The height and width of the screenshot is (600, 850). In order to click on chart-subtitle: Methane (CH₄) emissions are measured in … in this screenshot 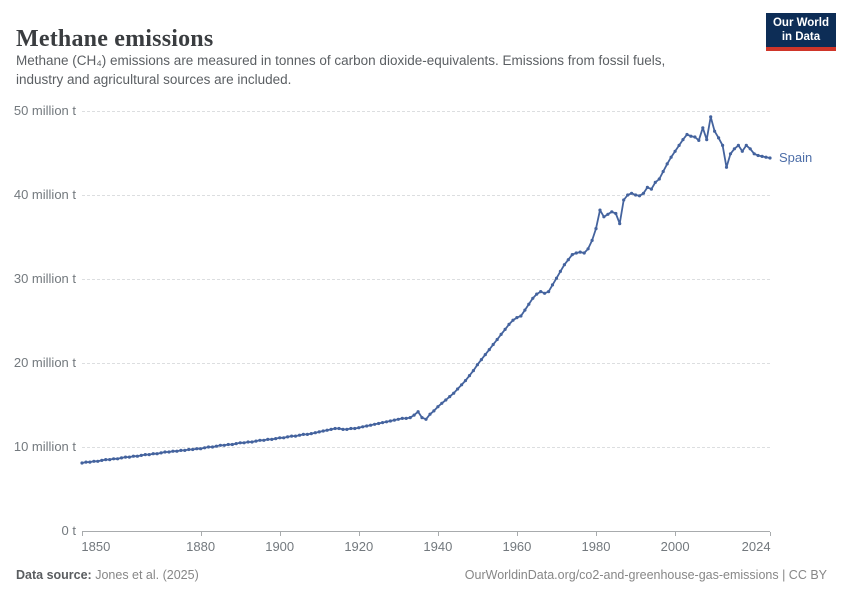, I will do `click(381, 70)`.